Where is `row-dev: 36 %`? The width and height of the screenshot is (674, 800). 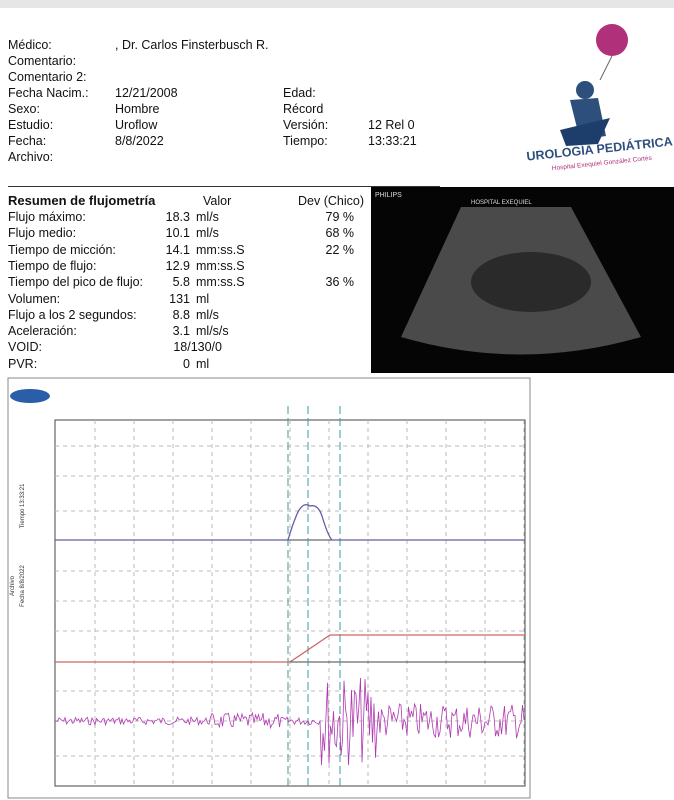 row-dev: 36 % is located at coordinates (340, 282).